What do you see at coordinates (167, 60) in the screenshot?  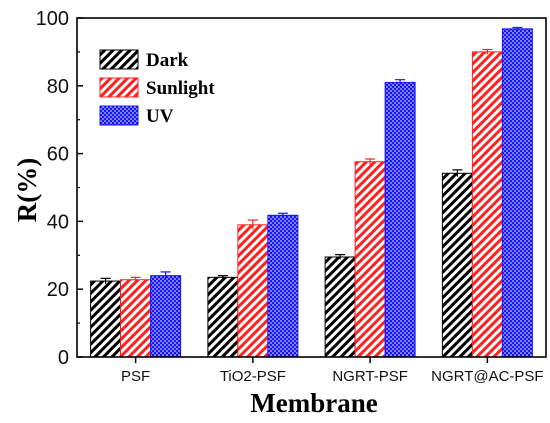 I see `legend-label: Dark` at bounding box center [167, 60].